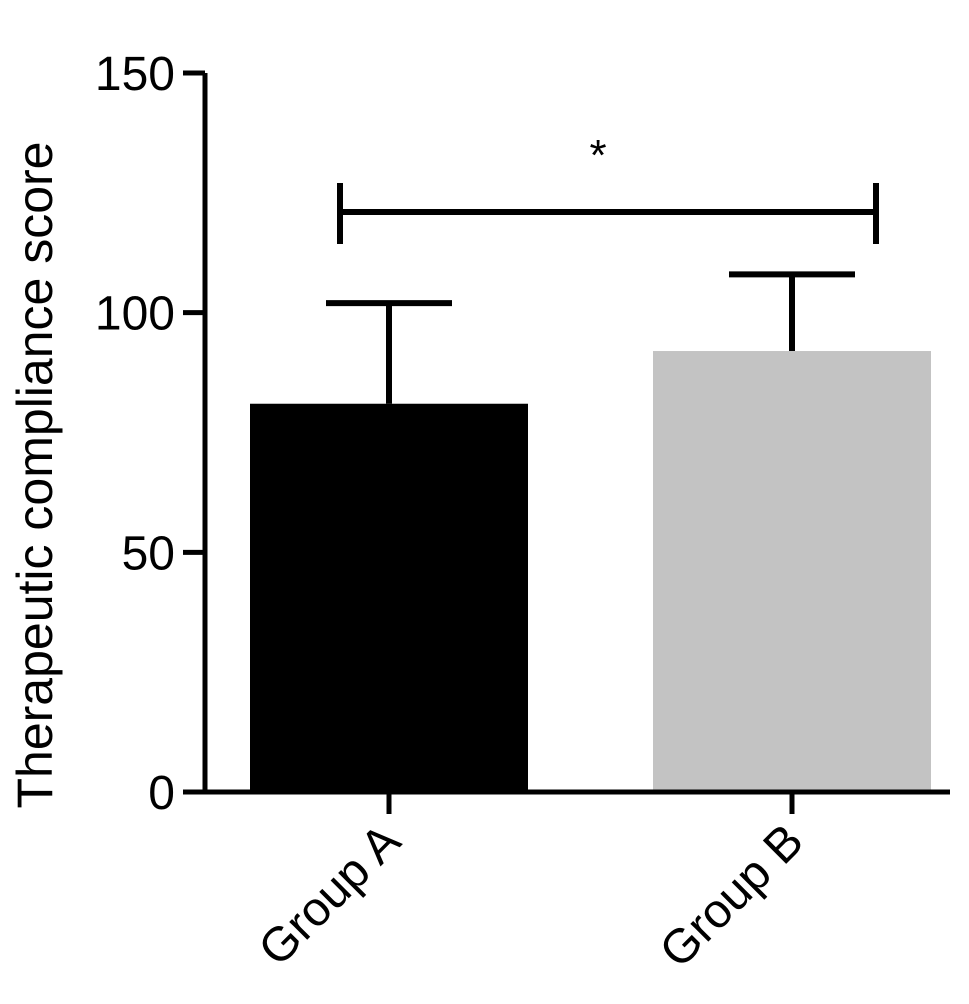 The height and width of the screenshot is (1004, 969). Describe the element at coordinates (732, 896) in the screenshot. I see `x-tick-label-group-b: Group B` at that location.